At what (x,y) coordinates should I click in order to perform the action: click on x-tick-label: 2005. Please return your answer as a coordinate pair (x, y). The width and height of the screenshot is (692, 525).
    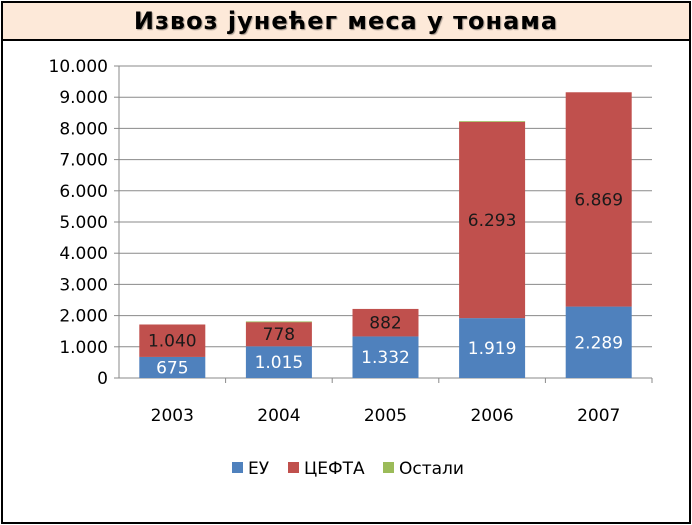
    Looking at the image, I should click on (385, 416).